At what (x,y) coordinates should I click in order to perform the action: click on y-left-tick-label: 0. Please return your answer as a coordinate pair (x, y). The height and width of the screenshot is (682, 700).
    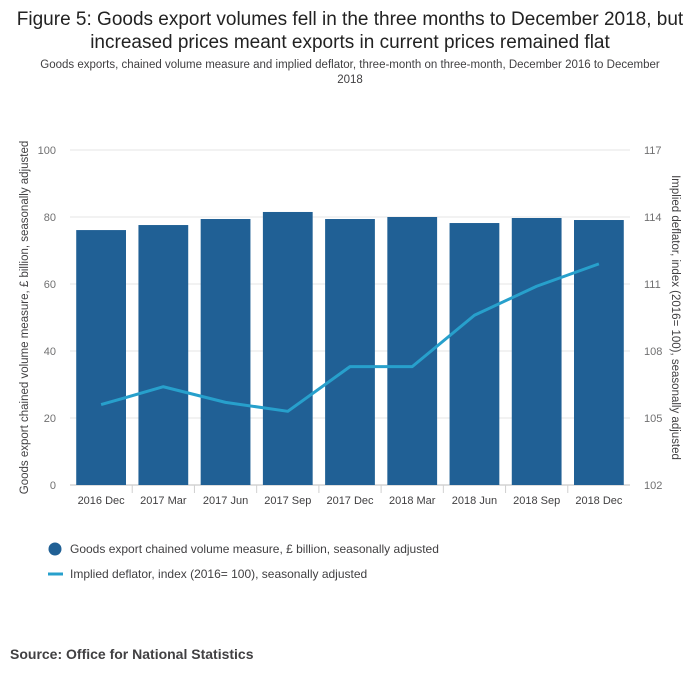
    Looking at the image, I should click on (53, 486).